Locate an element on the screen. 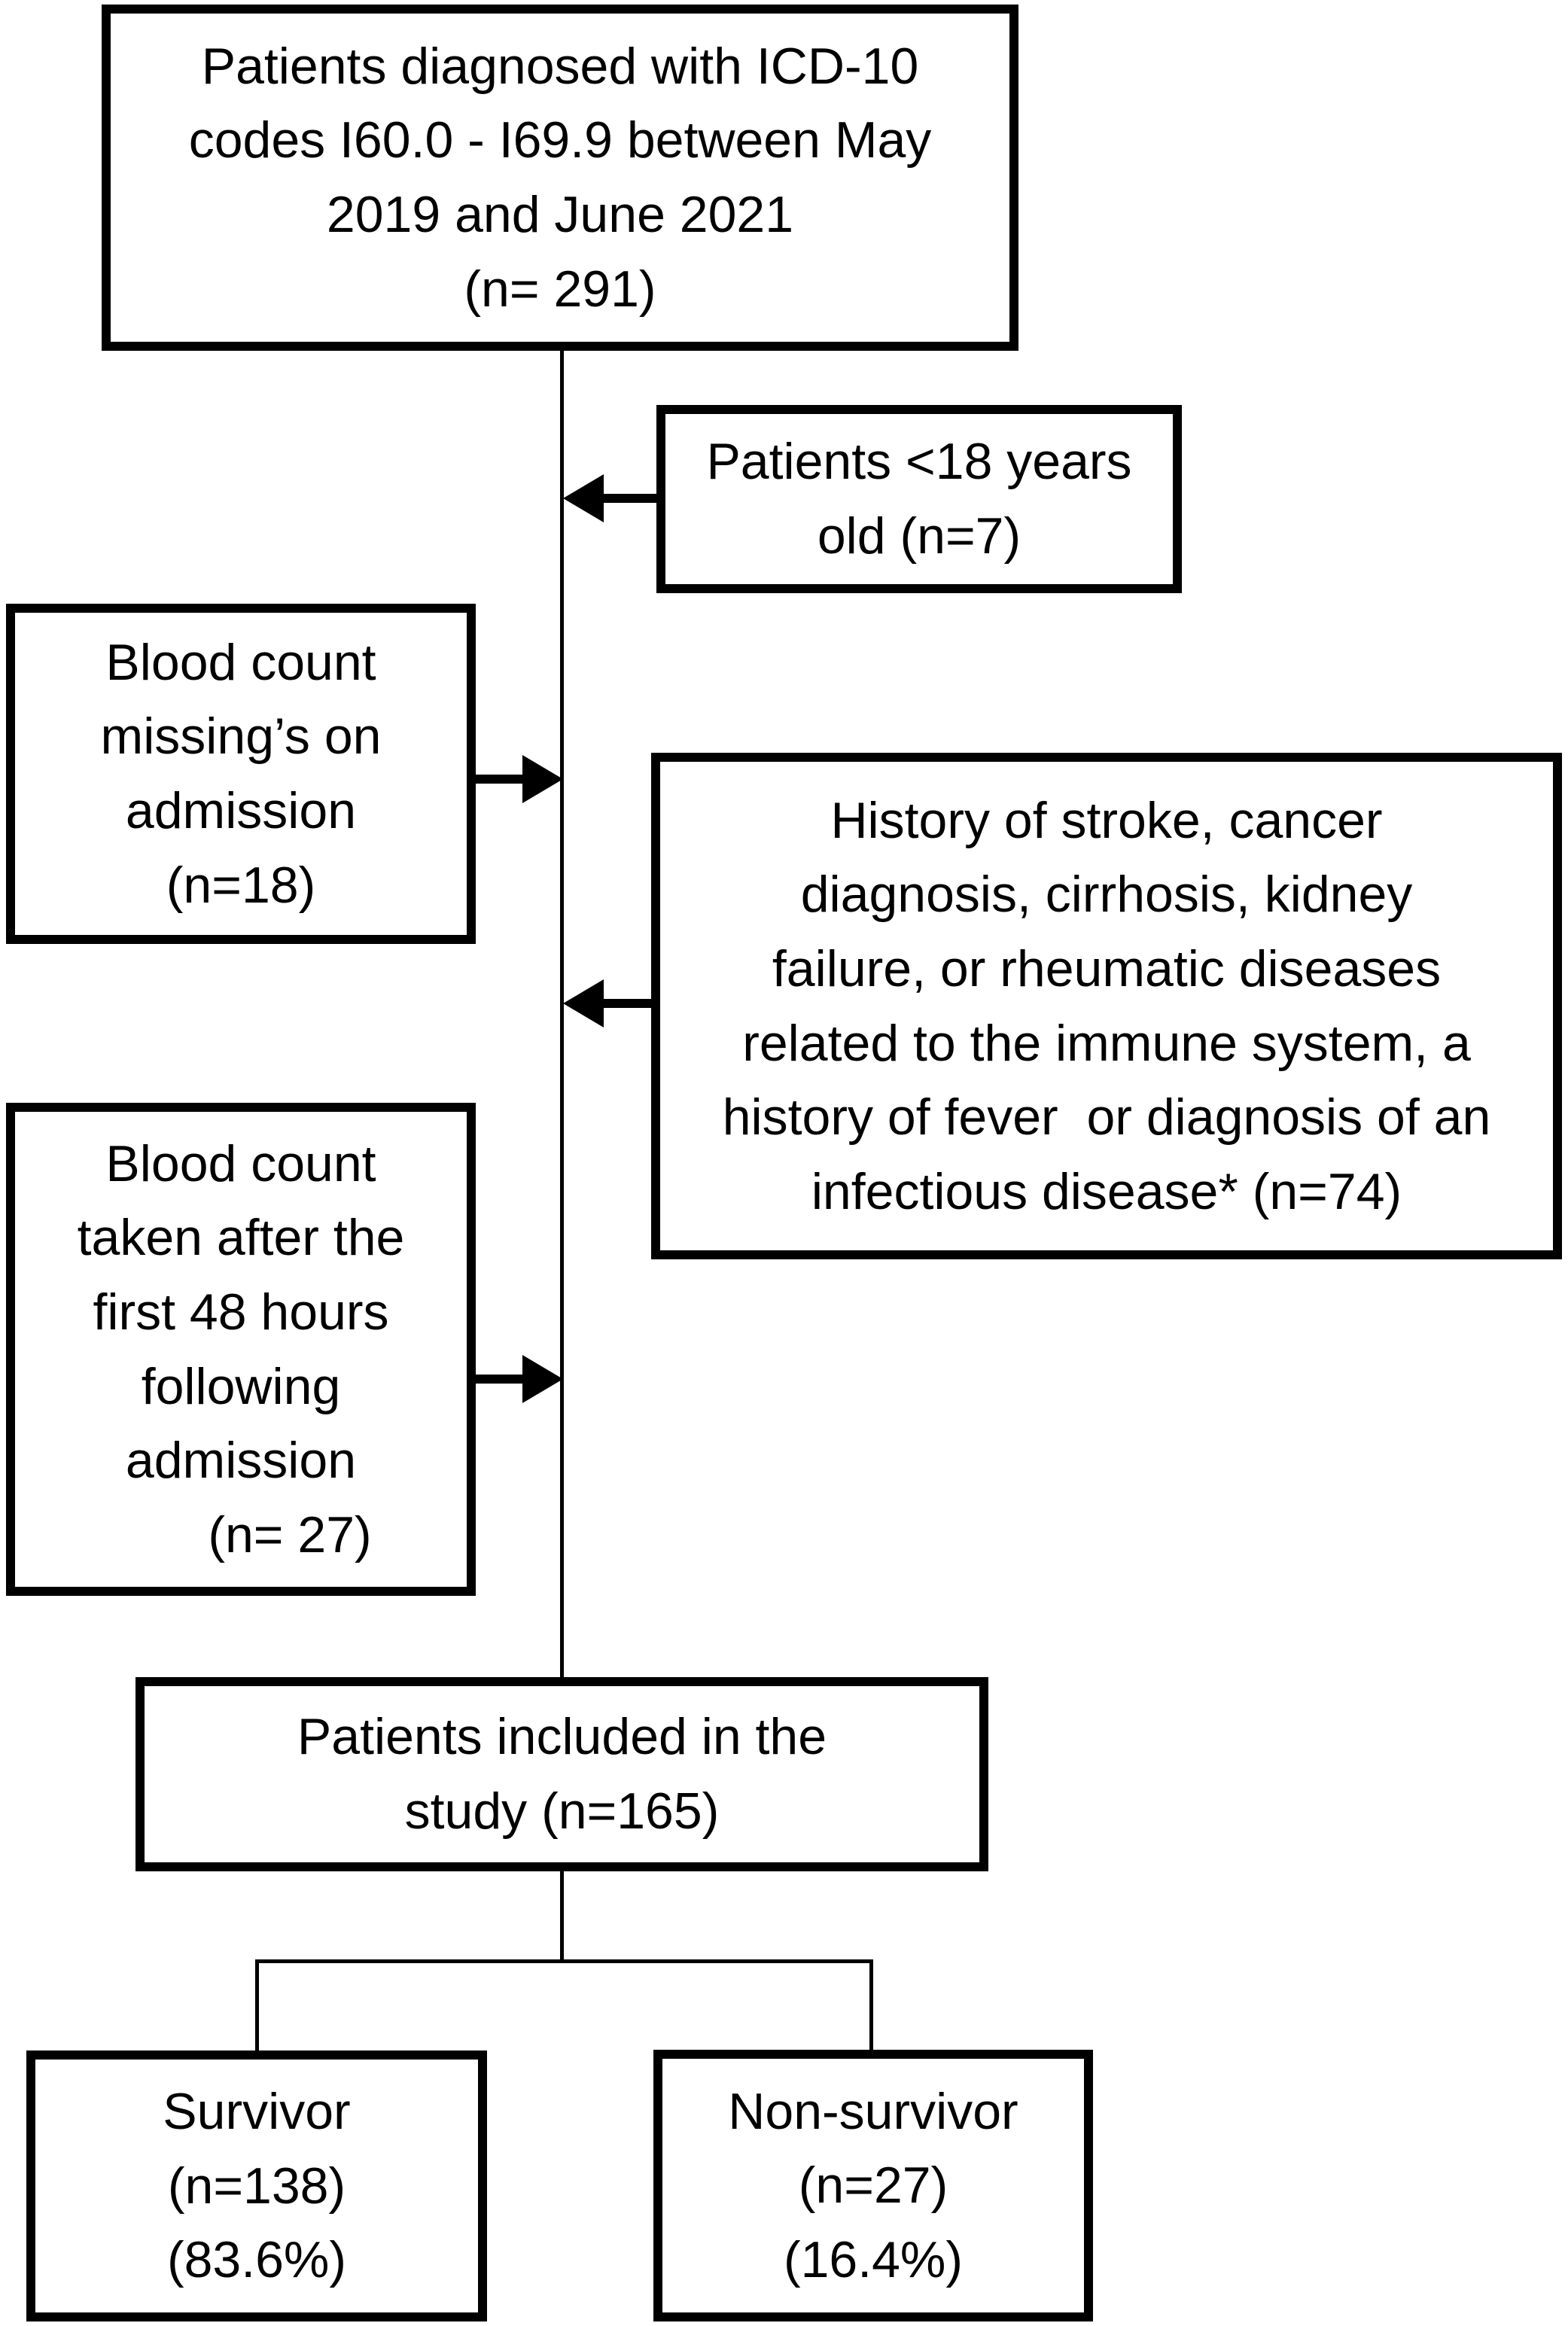 The image size is (1568, 2326). connector-main-spine is located at coordinates (562, 1014).